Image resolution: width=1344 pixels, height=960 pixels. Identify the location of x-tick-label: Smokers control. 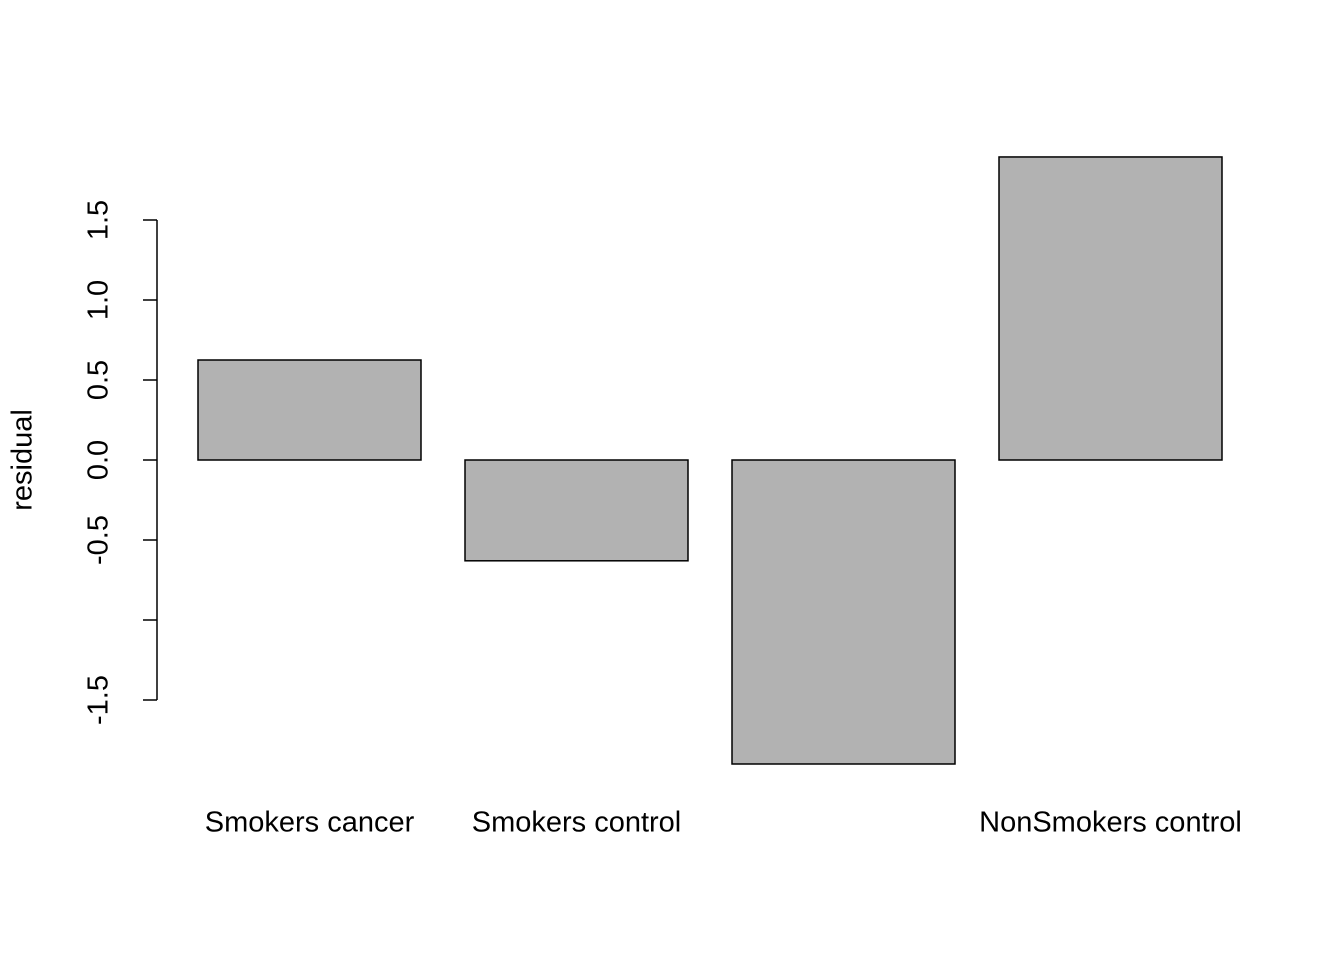
(577, 823).